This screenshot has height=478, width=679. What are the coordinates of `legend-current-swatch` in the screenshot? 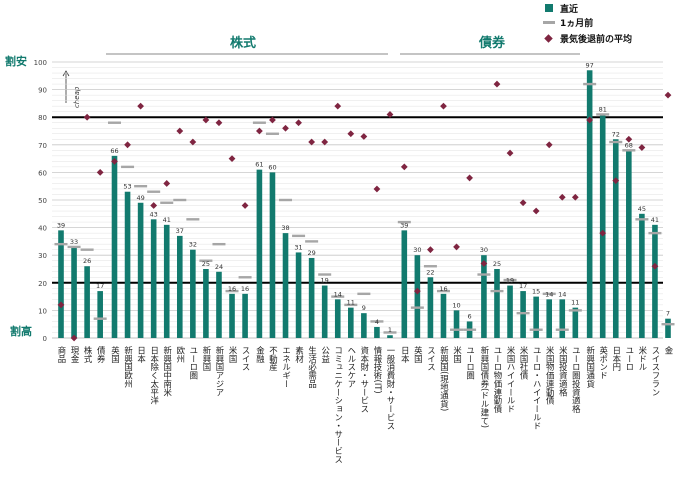 It's located at (549, 8).